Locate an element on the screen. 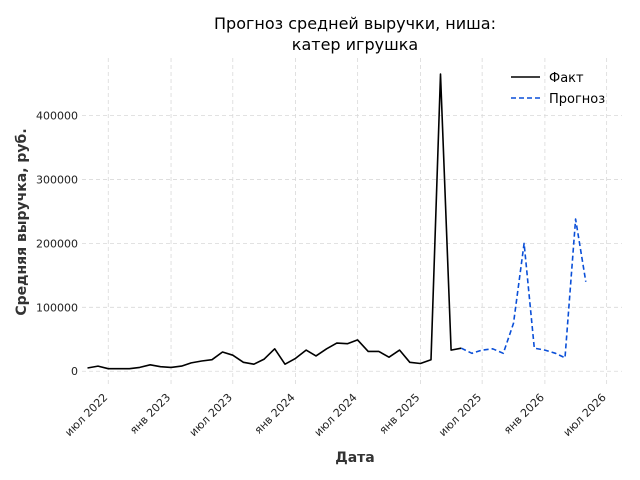  x-tick-label: июл 2023 is located at coordinates (211, 415).